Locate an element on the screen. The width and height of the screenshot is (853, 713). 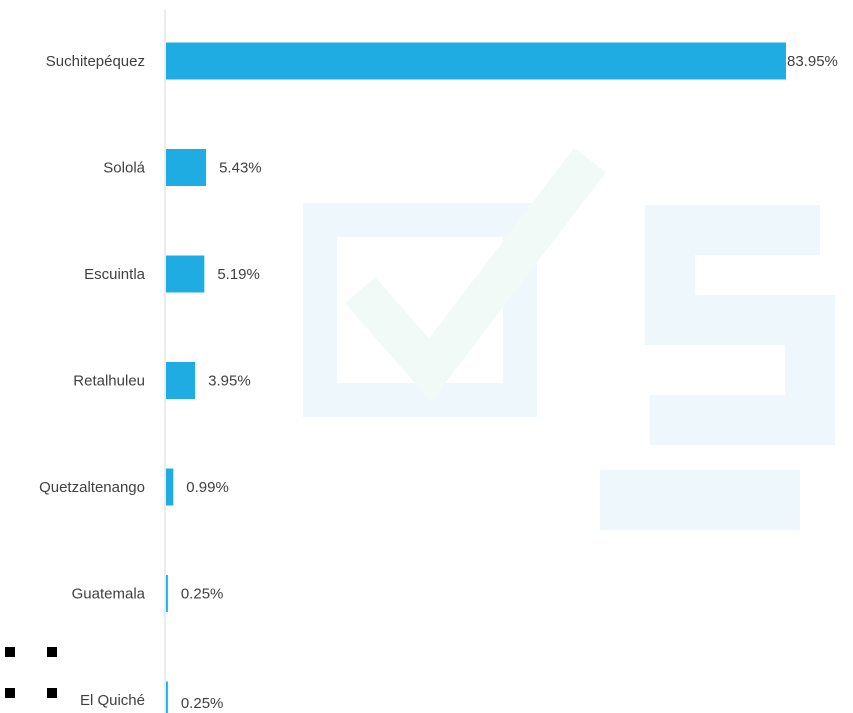
value-label: 83.95% is located at coordinates (812, 61).